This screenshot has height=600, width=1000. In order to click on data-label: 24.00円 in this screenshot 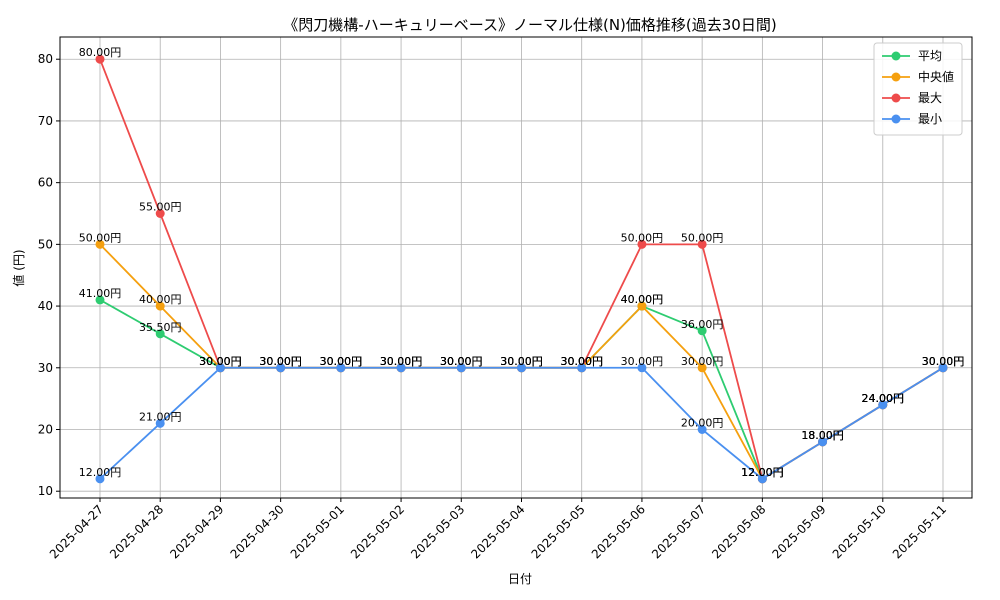, I will do `click(883, 398)`.